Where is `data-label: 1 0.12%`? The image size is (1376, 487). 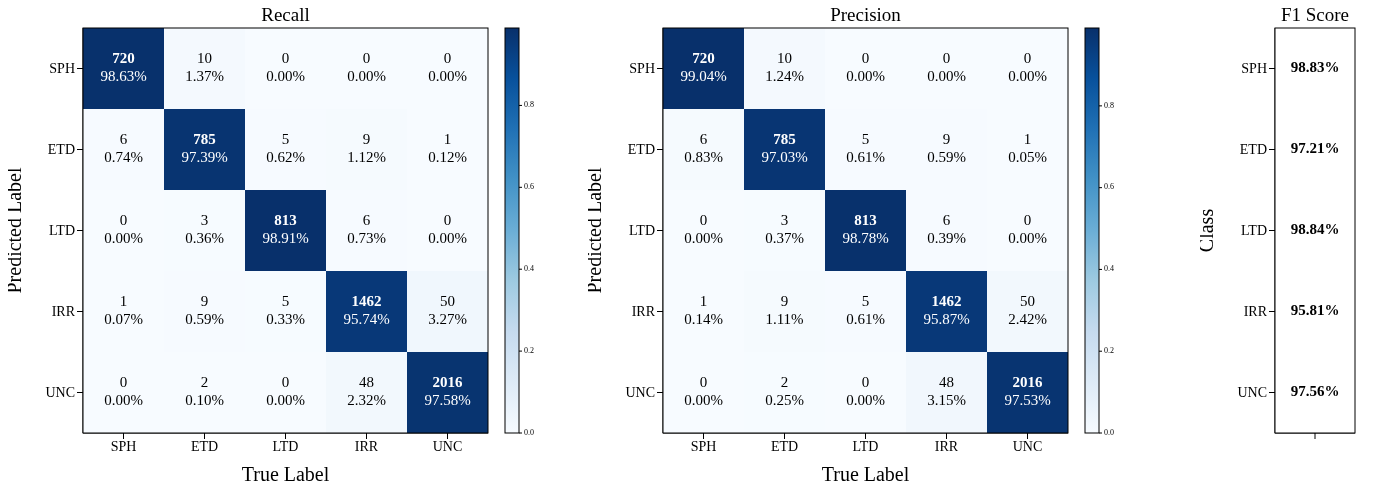
data-label: 1 0.12% is located at coordinates (447, 147).